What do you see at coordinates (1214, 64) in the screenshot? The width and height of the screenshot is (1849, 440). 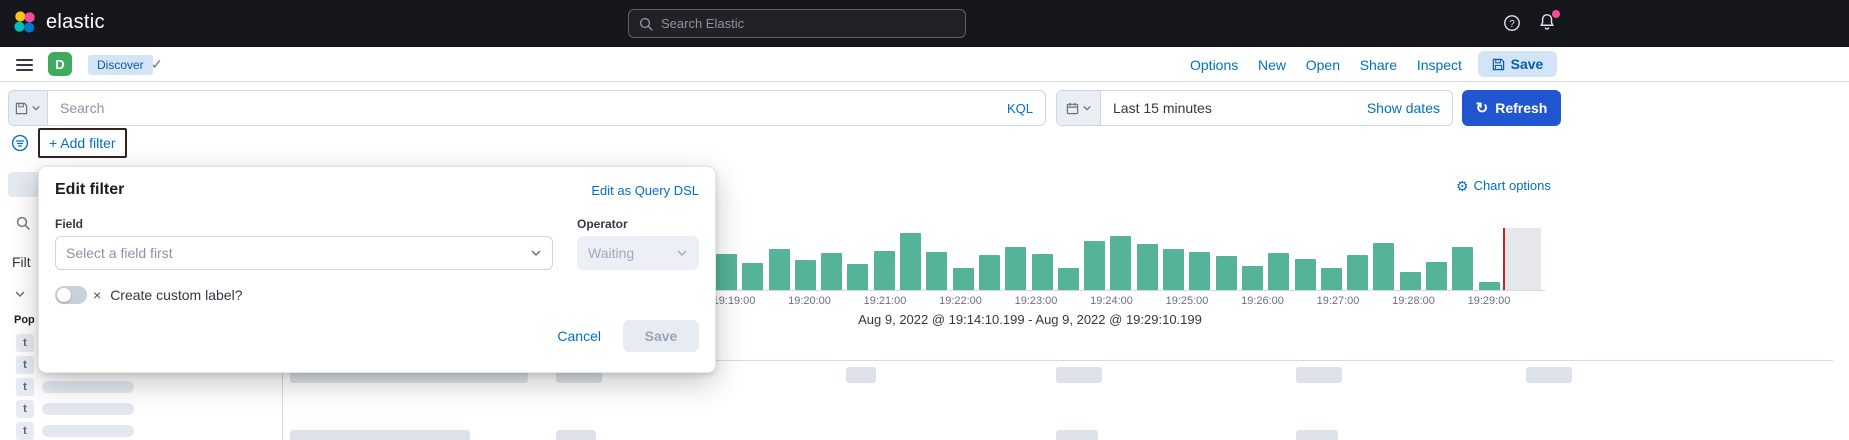 I see `nav-link-options: Options` at bounding box center [1214, 64].